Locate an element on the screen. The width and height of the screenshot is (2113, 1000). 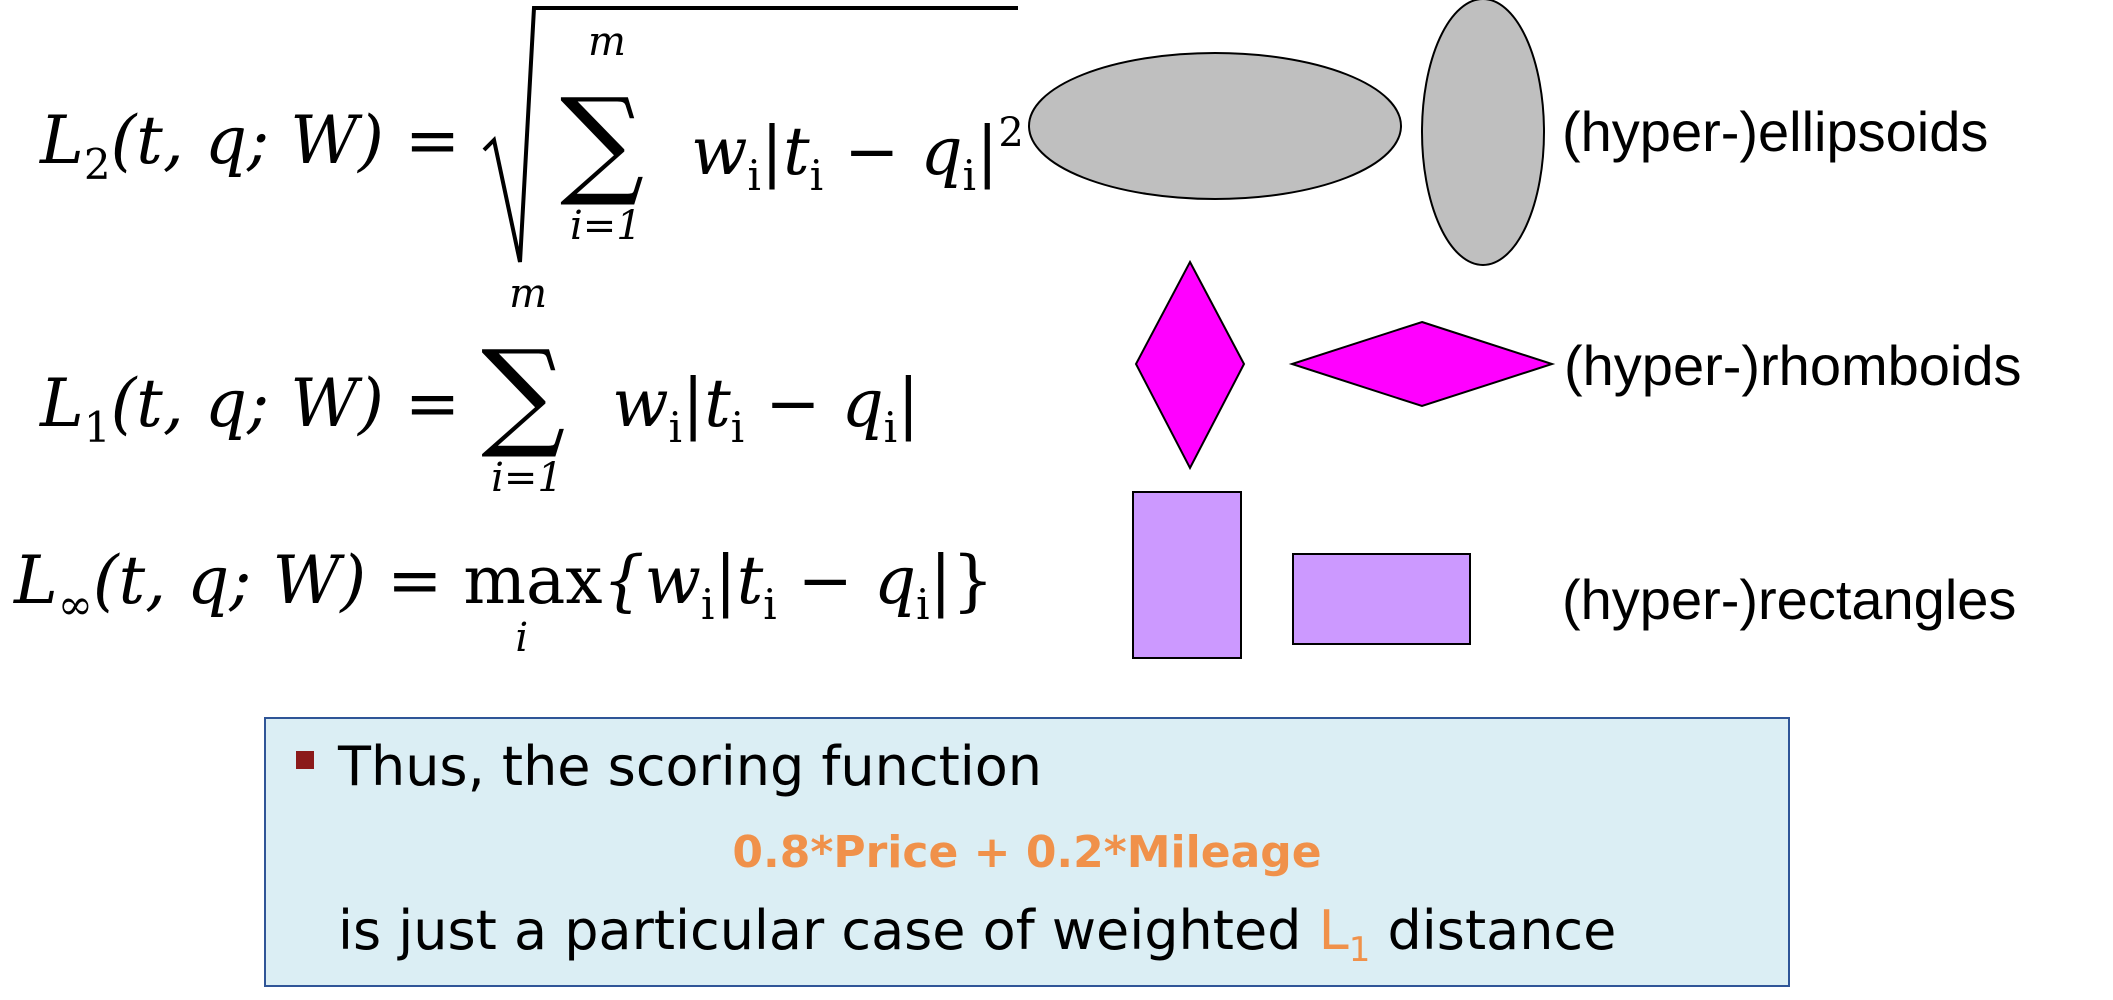
formula-l1: L1(t, q; W) = m ∑ i=1 wi|ti − qi| is located at coordinates (480, 386).